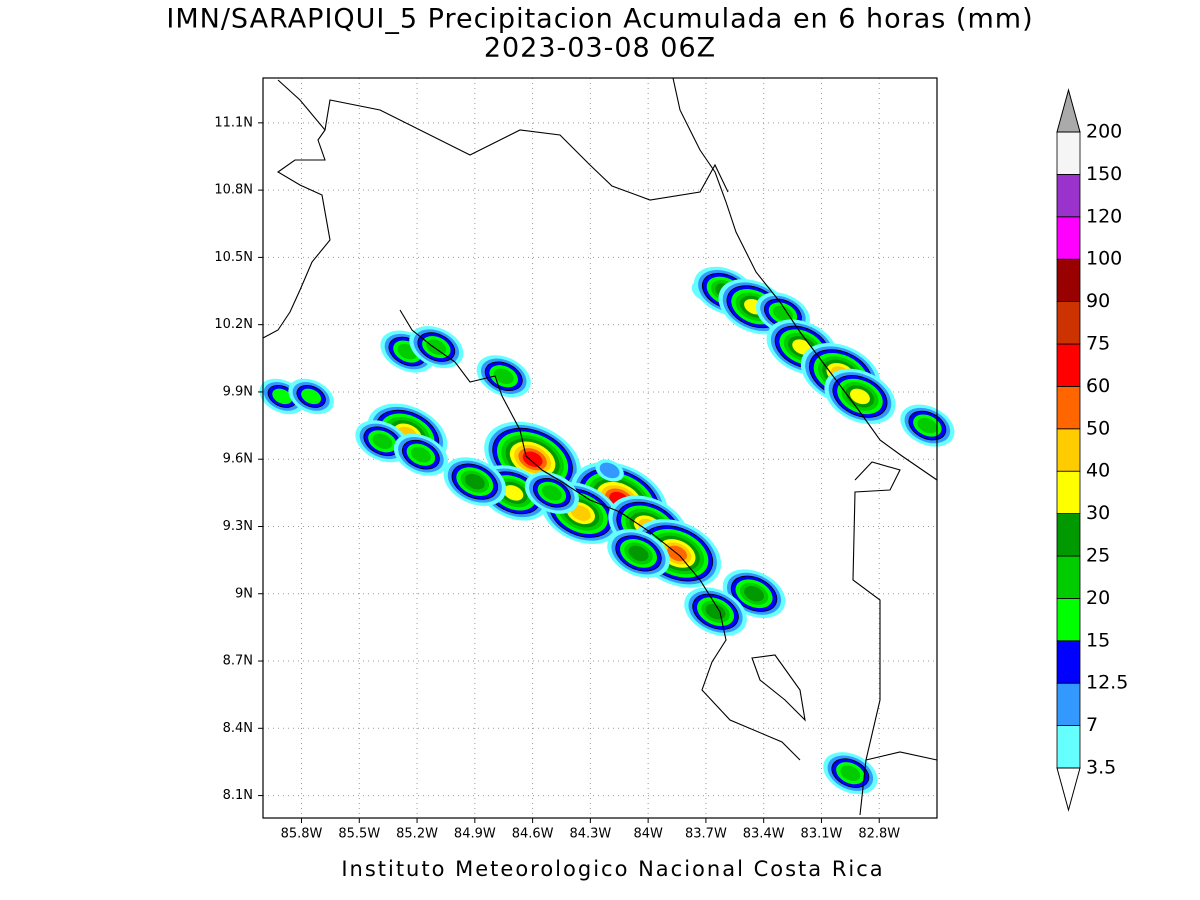 The image size is (1200, 900). I want to click on x-tick-label: 84.6W, so click(533, 834).